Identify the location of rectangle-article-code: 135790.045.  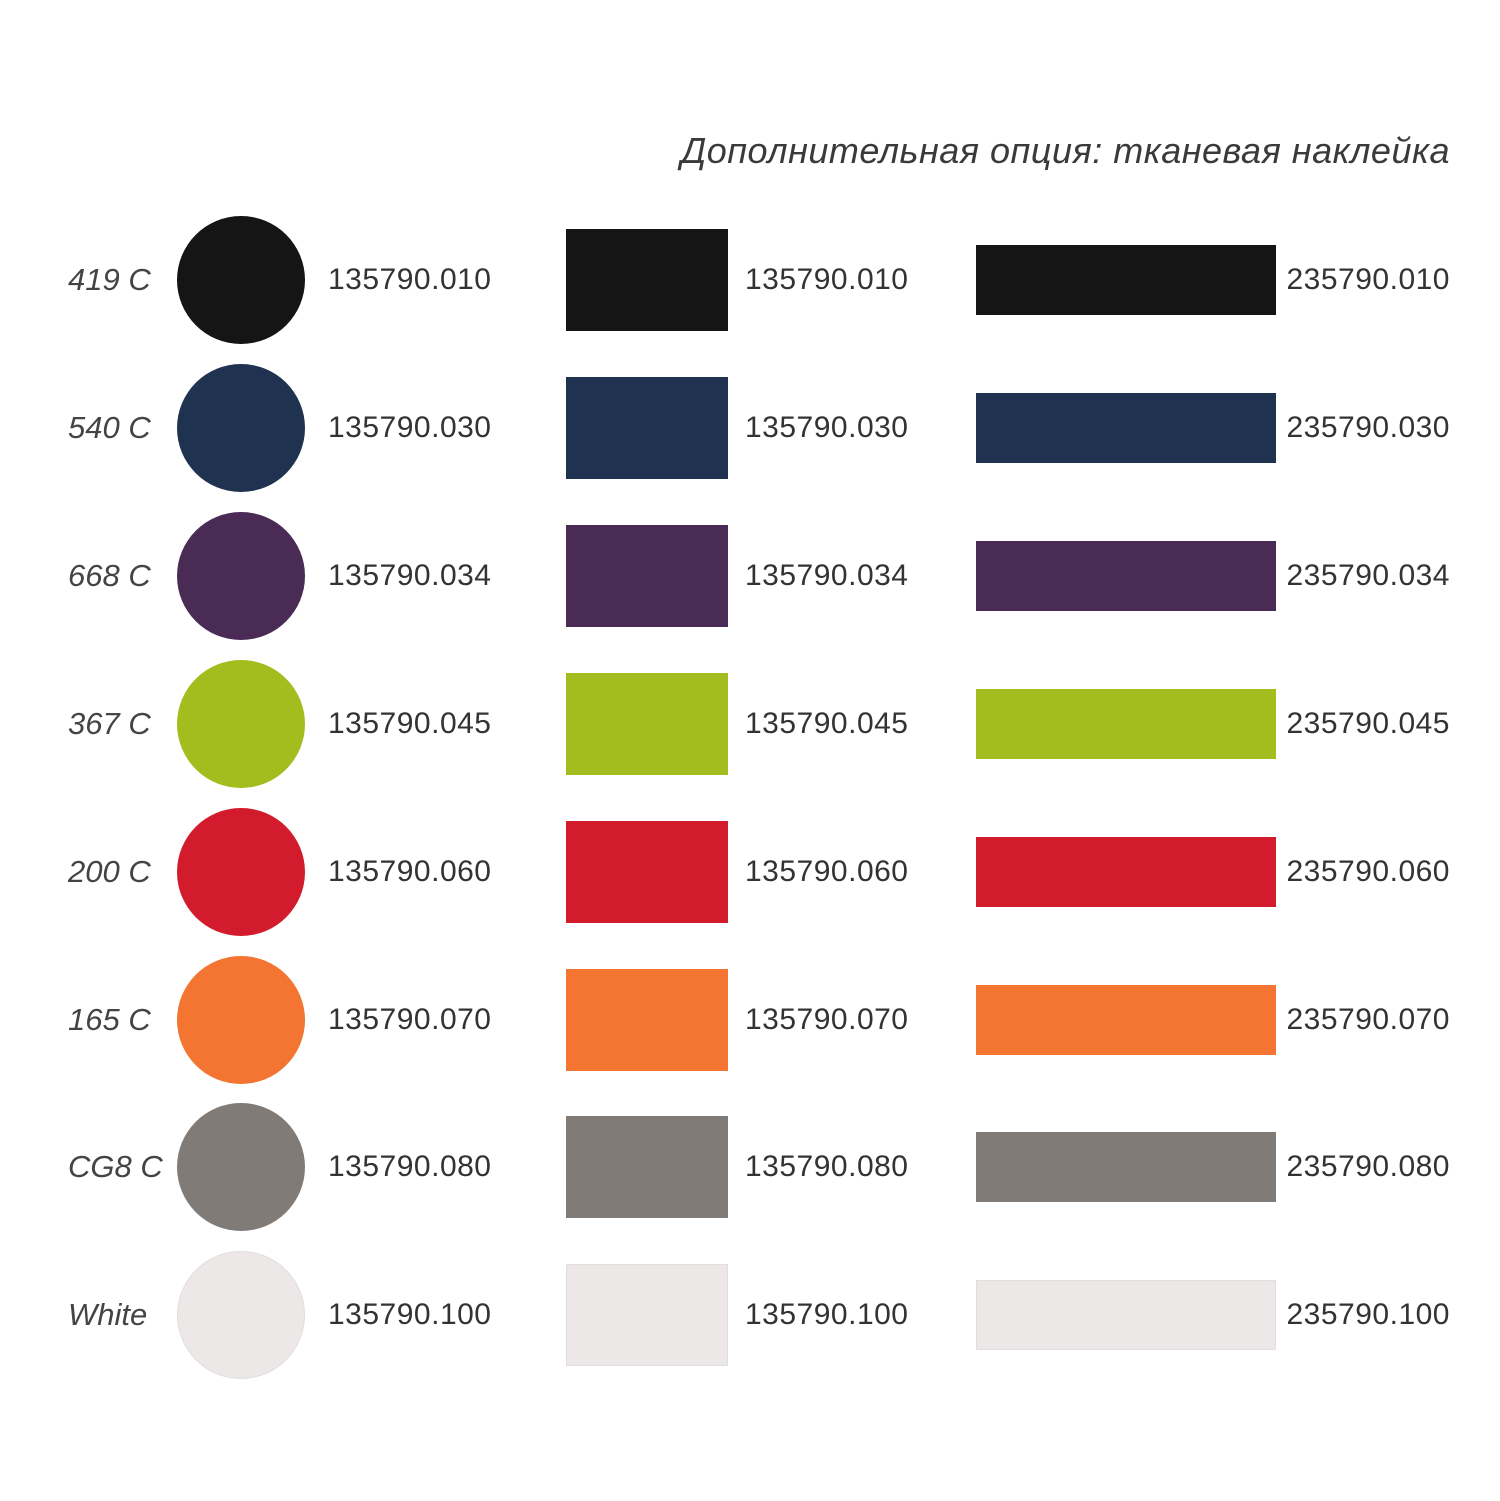
(827, 723).